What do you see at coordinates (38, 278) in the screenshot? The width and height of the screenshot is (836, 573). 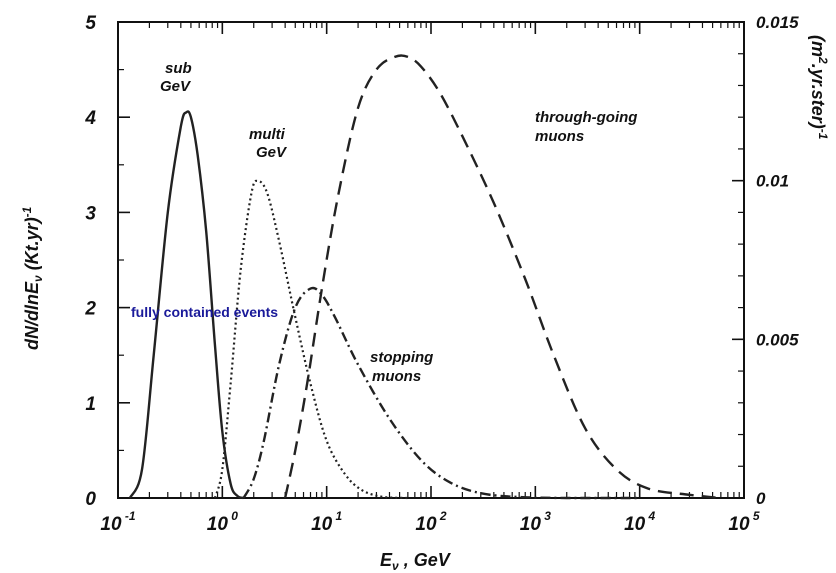 I see `y-axis-title-sub: ν` at bounding box center [38, 278].